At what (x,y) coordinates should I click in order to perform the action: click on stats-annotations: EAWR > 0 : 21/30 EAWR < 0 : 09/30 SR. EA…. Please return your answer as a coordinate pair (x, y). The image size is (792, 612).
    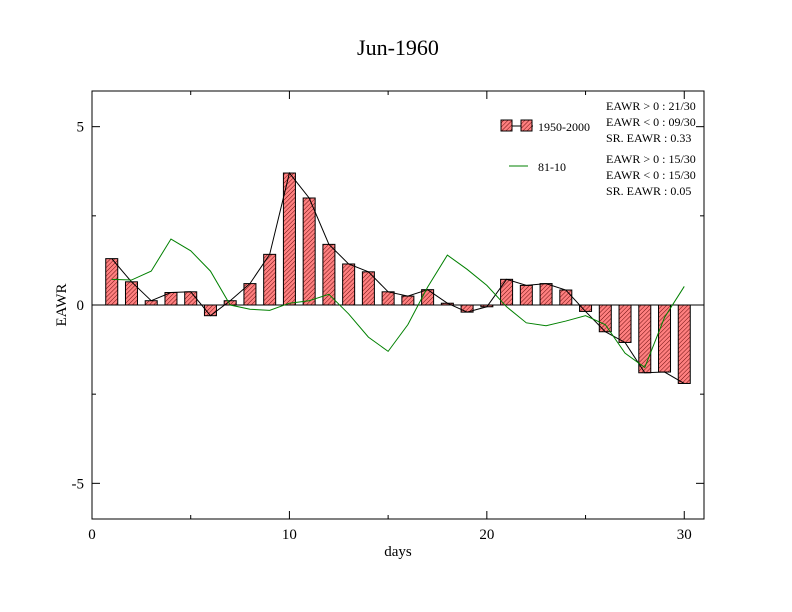
    Looking at the image, I should click on (651, 148).